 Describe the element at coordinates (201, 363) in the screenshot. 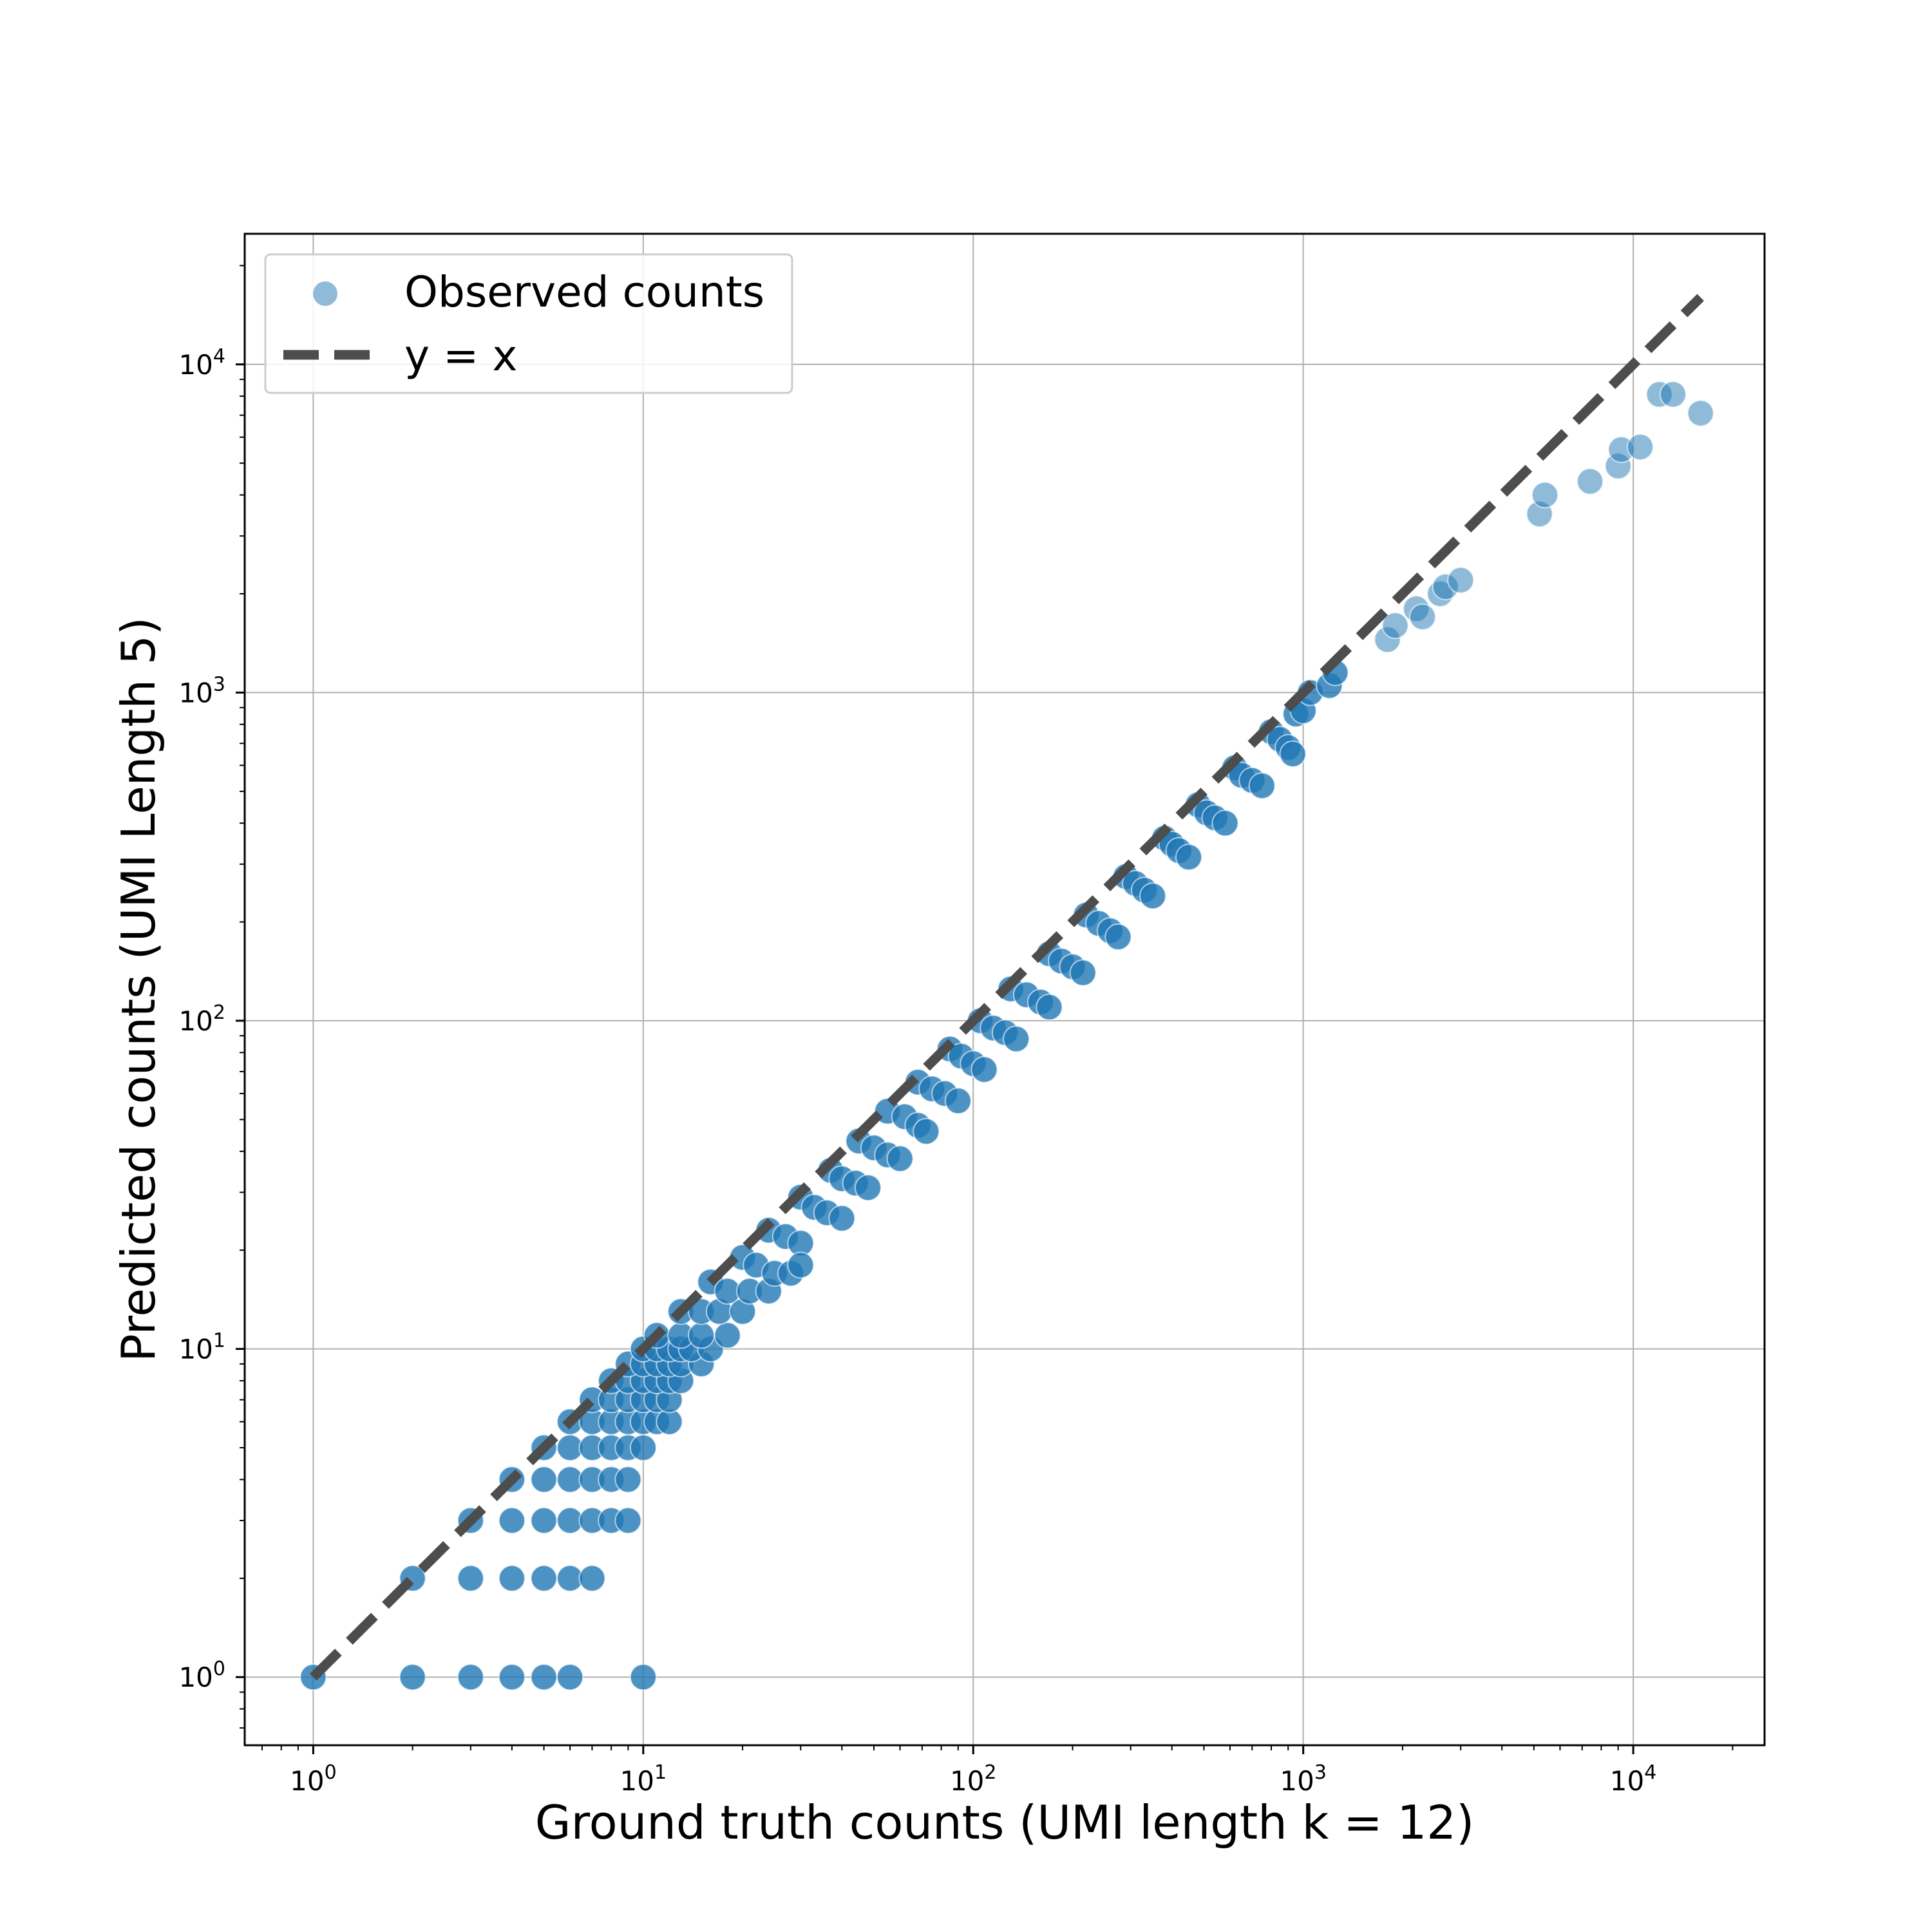

I see `y-tick-label: 104` at that location.